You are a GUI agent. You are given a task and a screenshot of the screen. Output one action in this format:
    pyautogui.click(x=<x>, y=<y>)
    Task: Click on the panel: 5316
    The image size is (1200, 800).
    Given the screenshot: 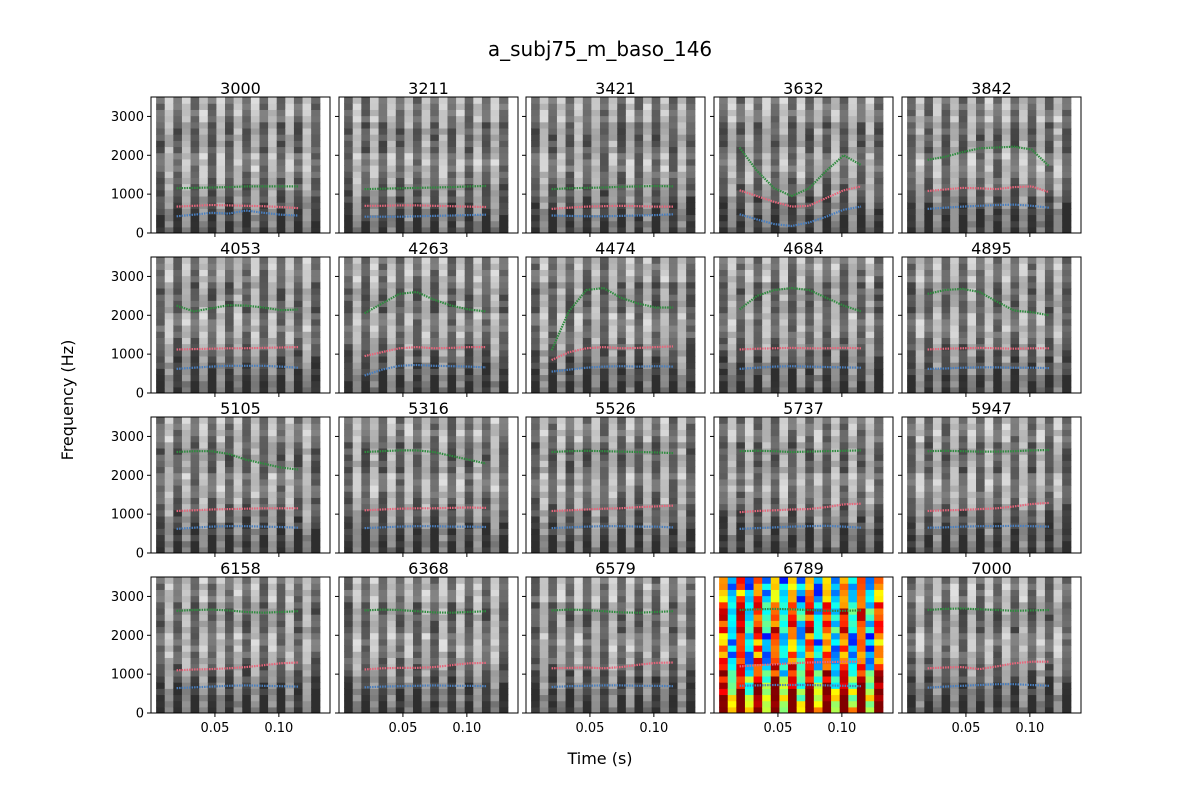 What is the action you would take?
    pyautogui.click(x=427, y=478)
    